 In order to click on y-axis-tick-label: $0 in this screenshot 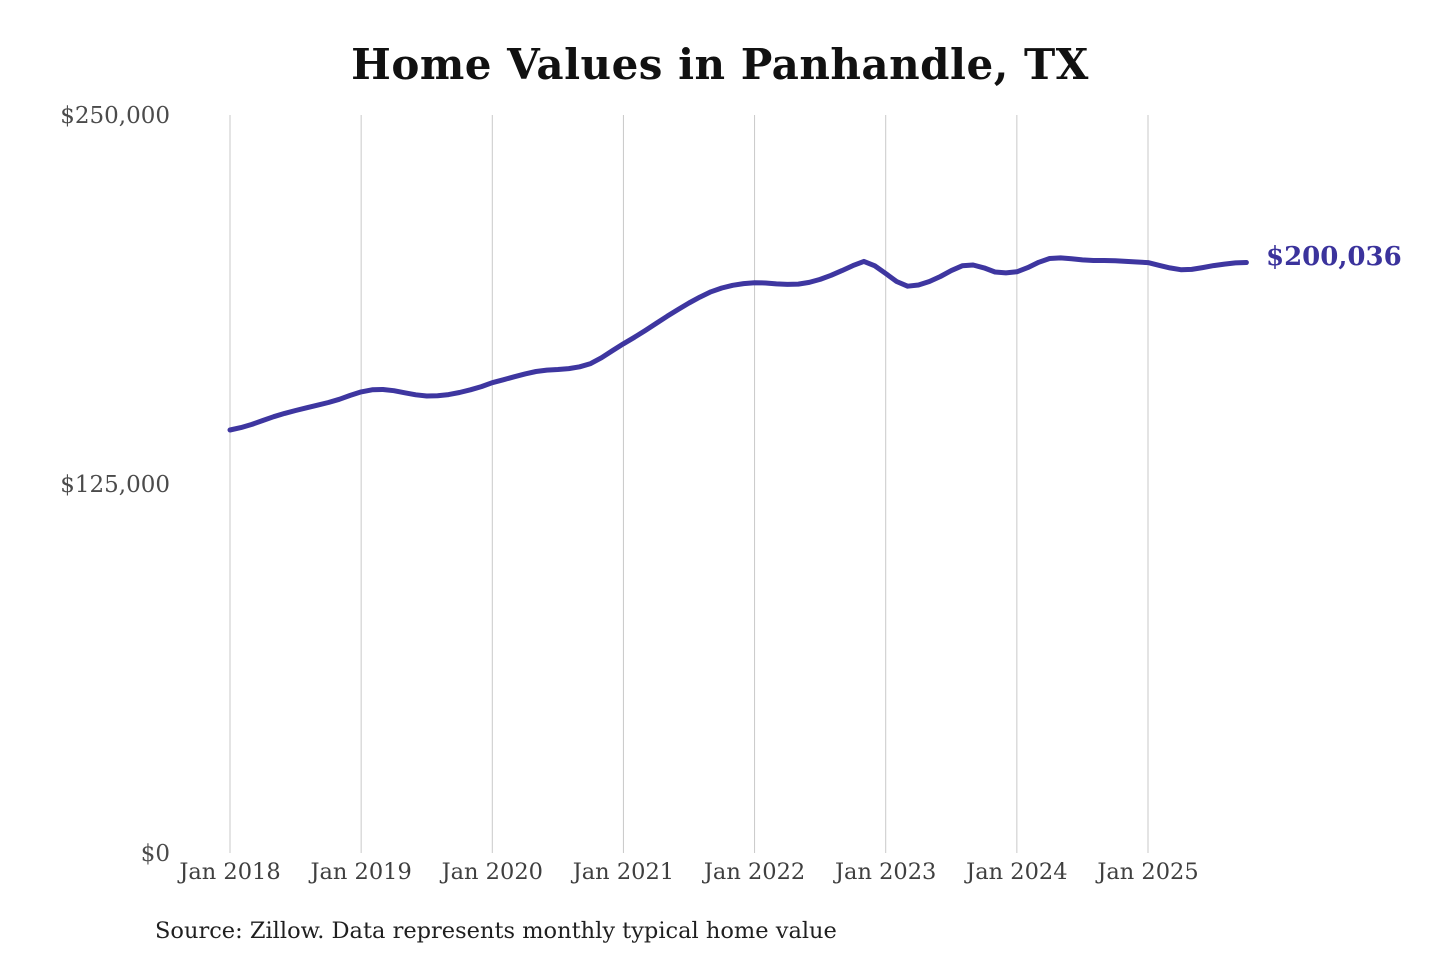, I will do `click(155, 854)`.